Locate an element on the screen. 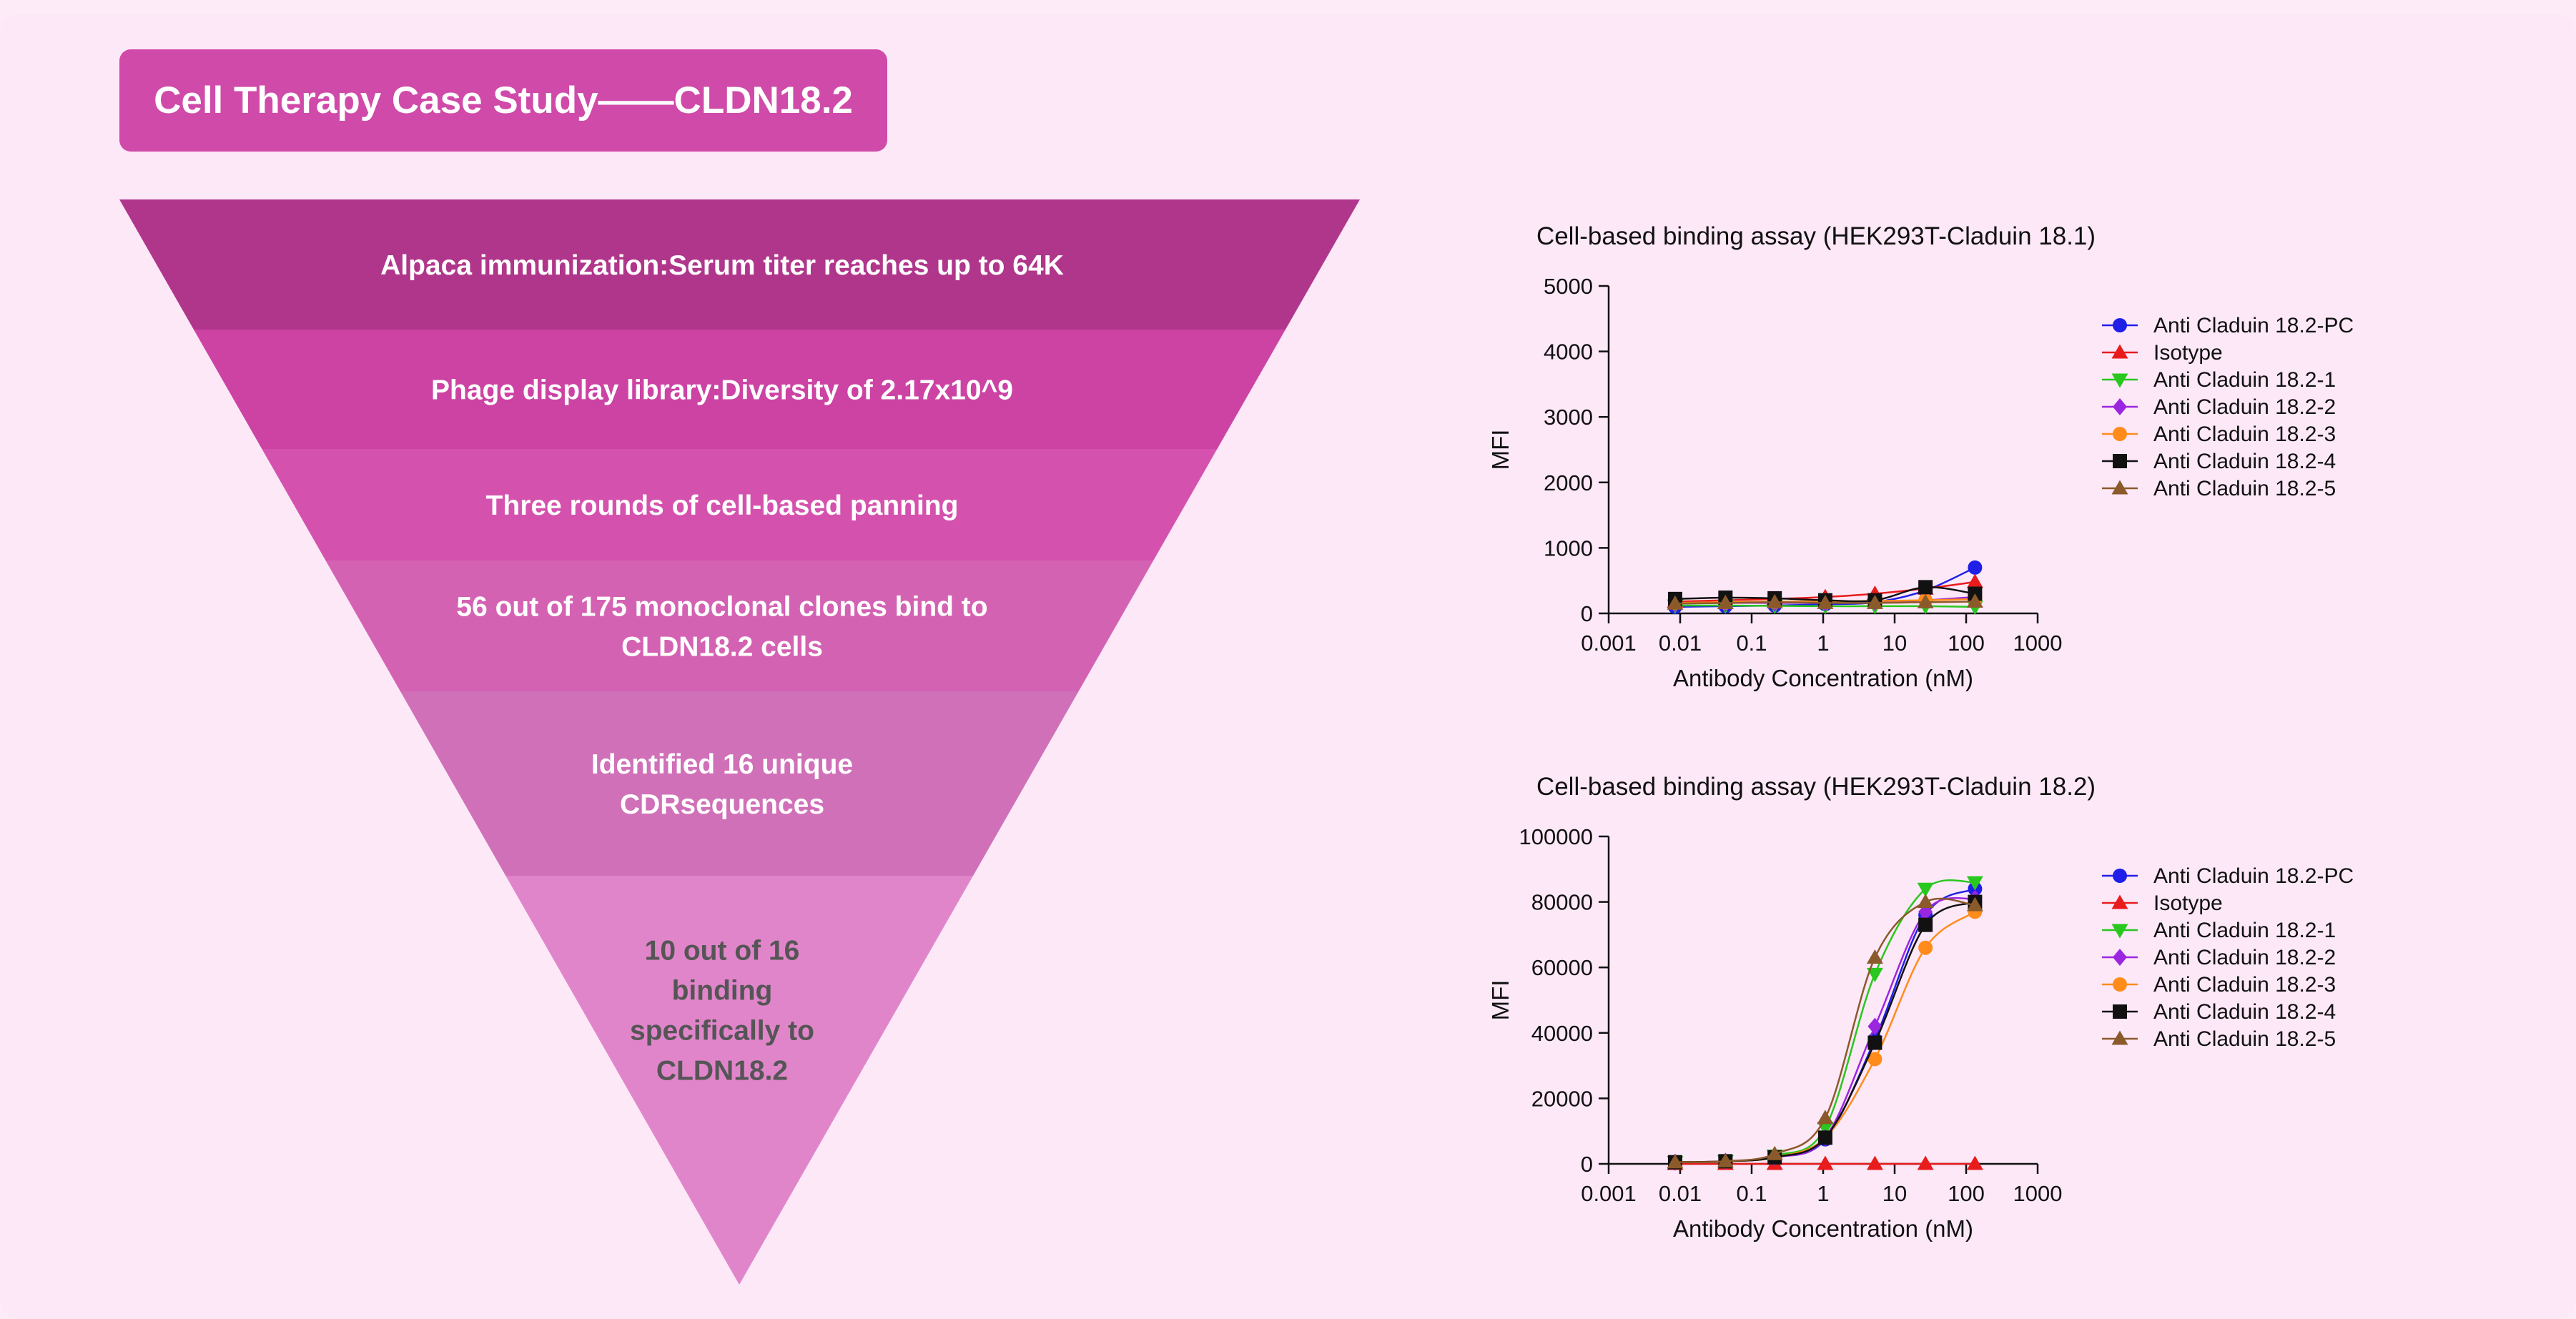  y-tick-label: 1000 is located at coordinates (1568, 547).